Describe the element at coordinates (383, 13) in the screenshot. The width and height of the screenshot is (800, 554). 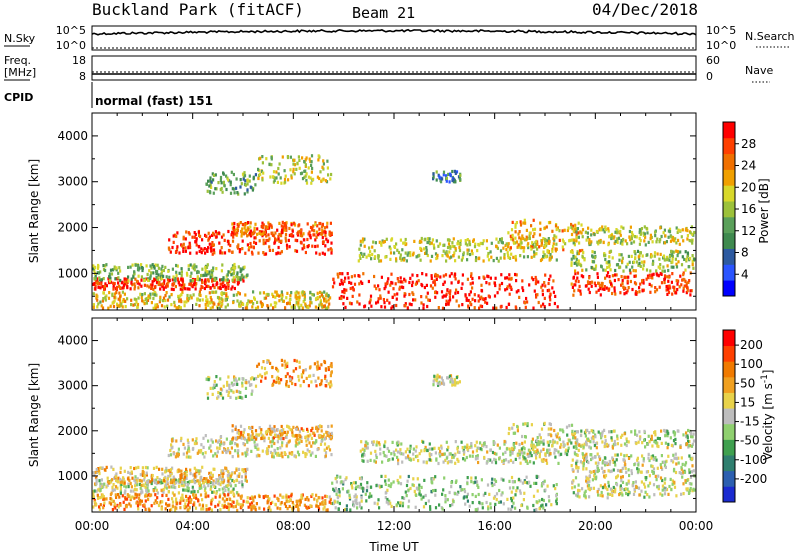
I see `beam-label: Beam 21` at that location.